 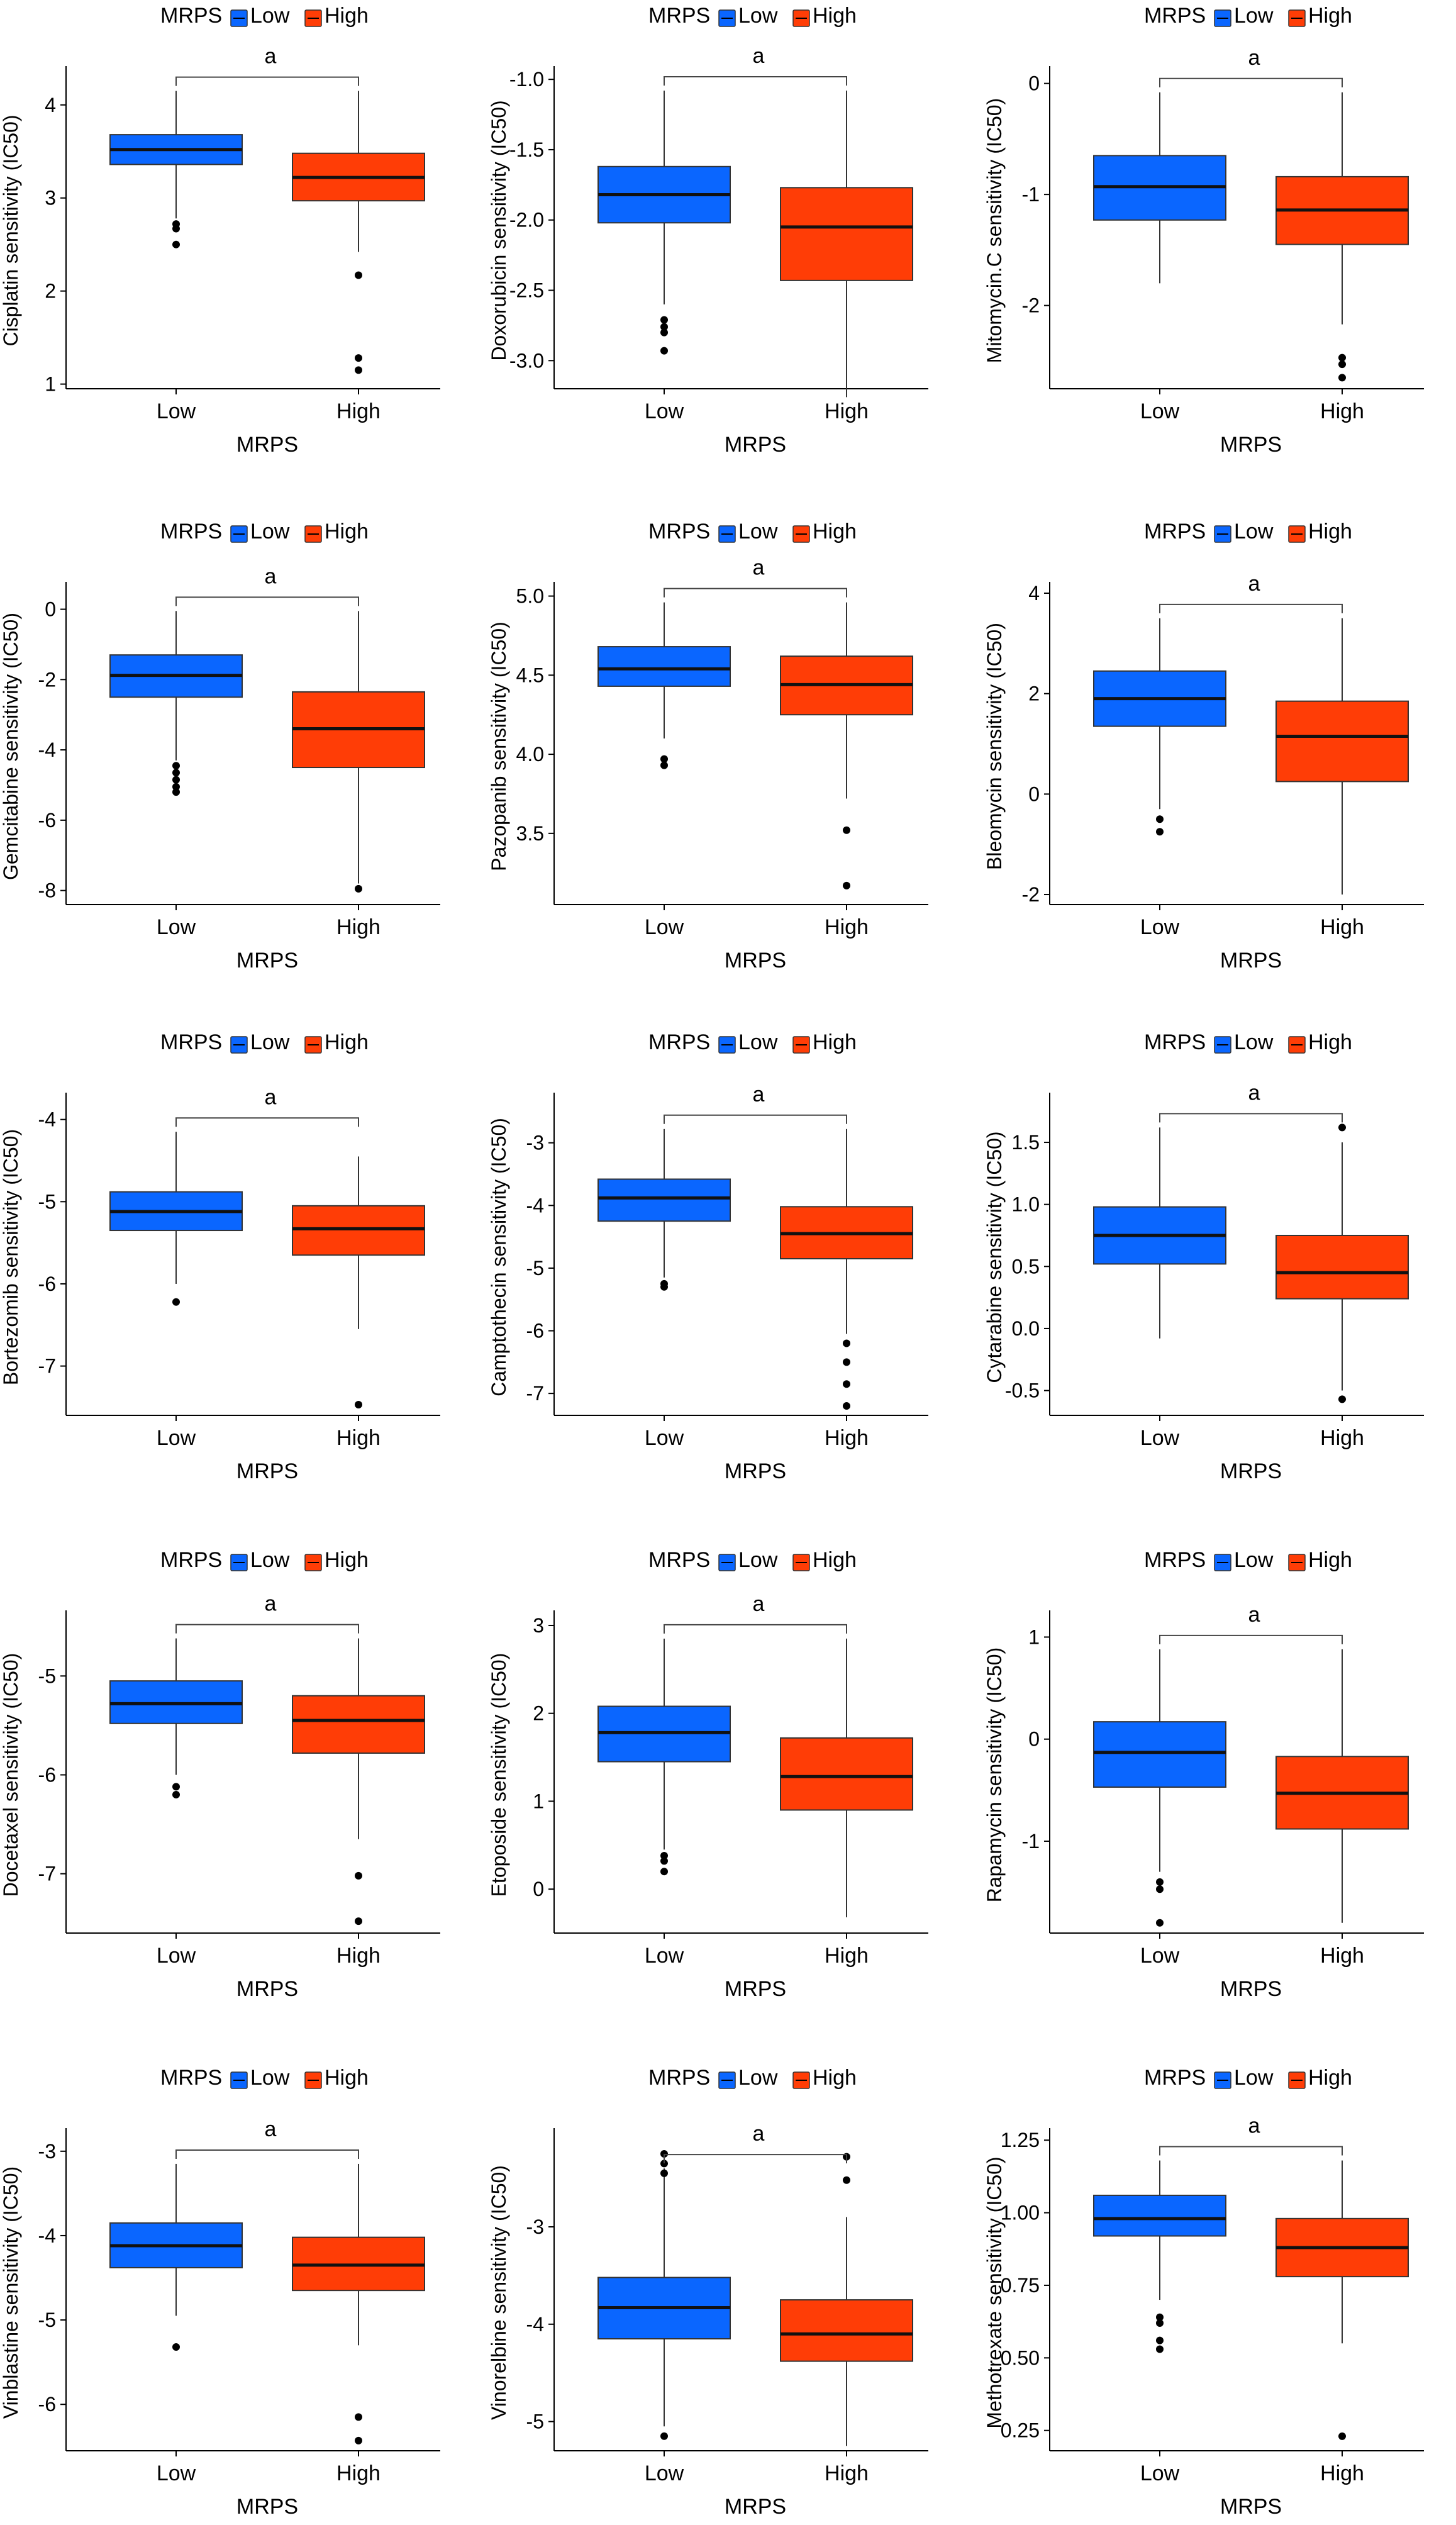 I want to click on y-tick-label: 1.25, so click(x=1020, y=2140).